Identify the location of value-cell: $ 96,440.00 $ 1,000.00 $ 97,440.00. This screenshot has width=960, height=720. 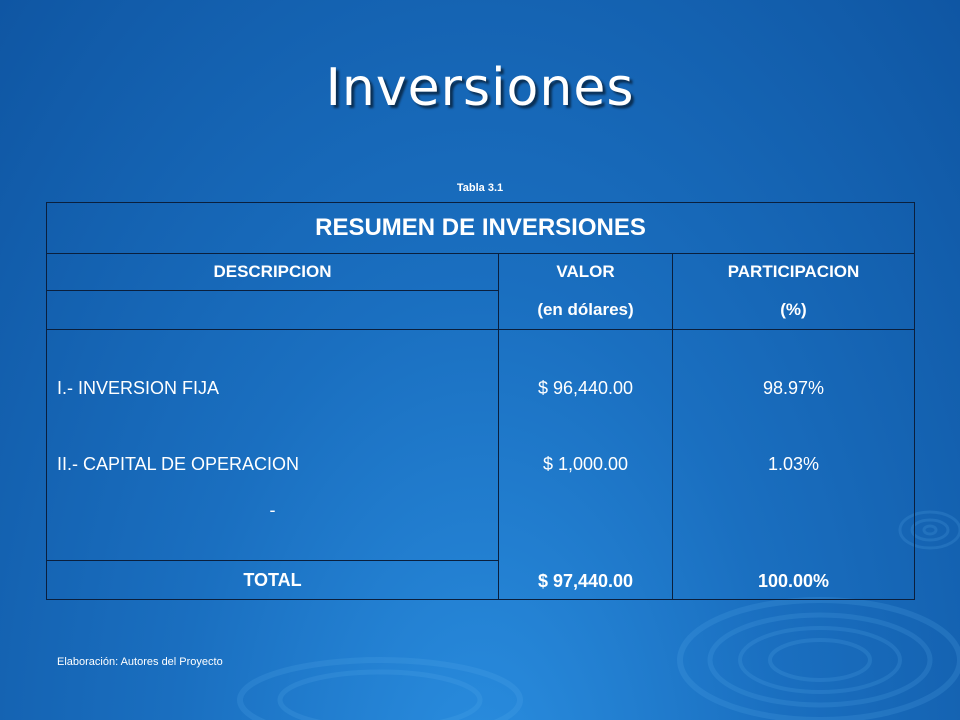
(585, 464).